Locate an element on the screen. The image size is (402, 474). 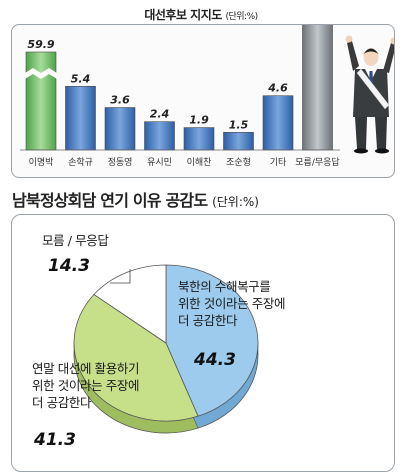
pie-leader-line is located at coordinates (120, 276).